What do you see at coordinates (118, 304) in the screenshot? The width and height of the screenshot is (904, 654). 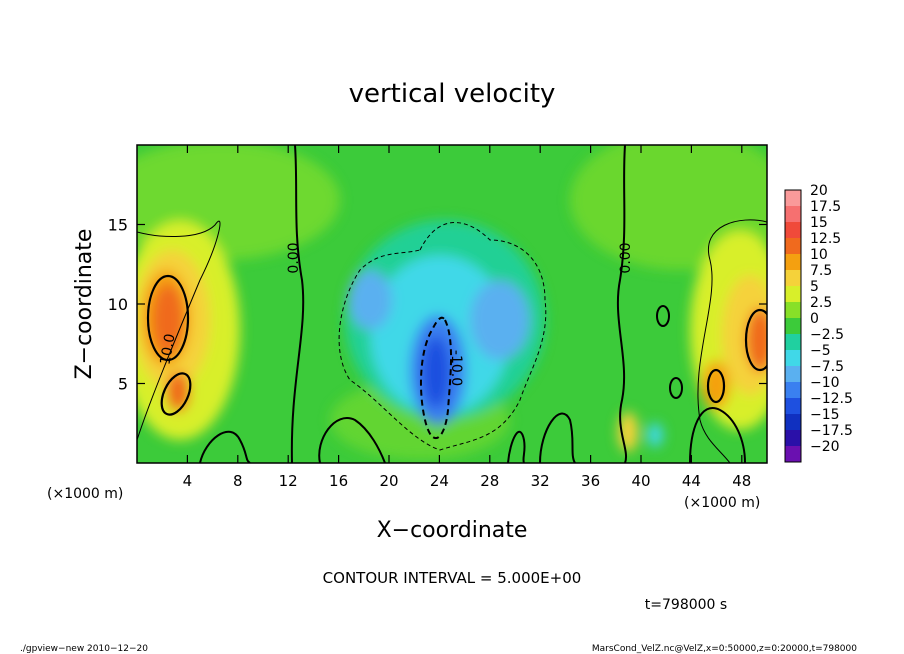 I see `y-tick-label: 10` at bounding box center [118, 304].